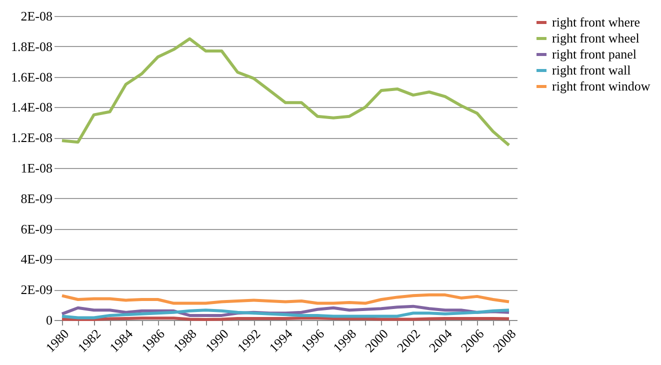 This screenshot has height=365, width=661. I want to click on y-tick-label: 1E-08, so click(36, 168).